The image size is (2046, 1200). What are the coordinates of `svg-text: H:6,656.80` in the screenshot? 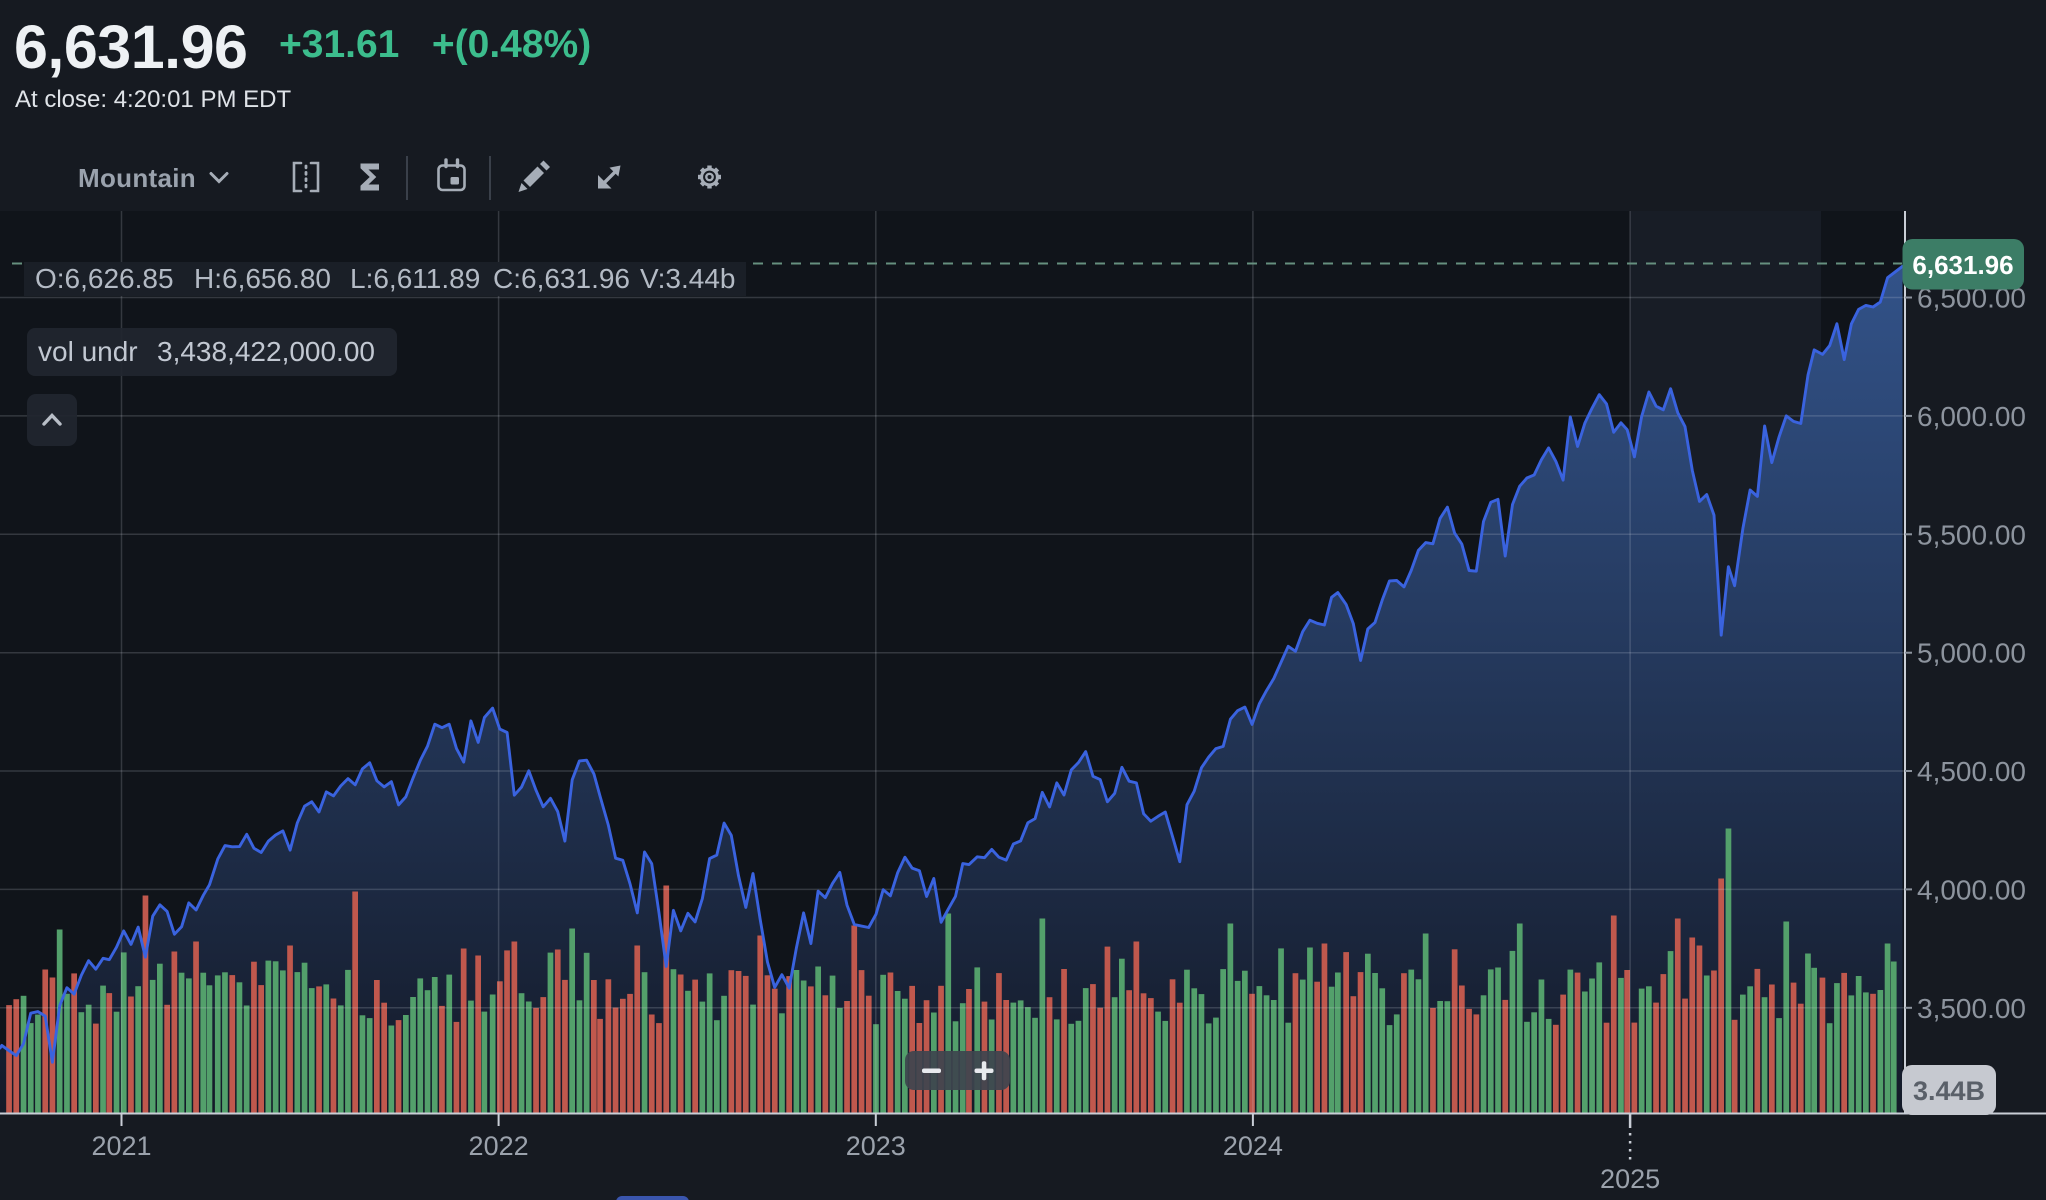 It's located at (262, 278).